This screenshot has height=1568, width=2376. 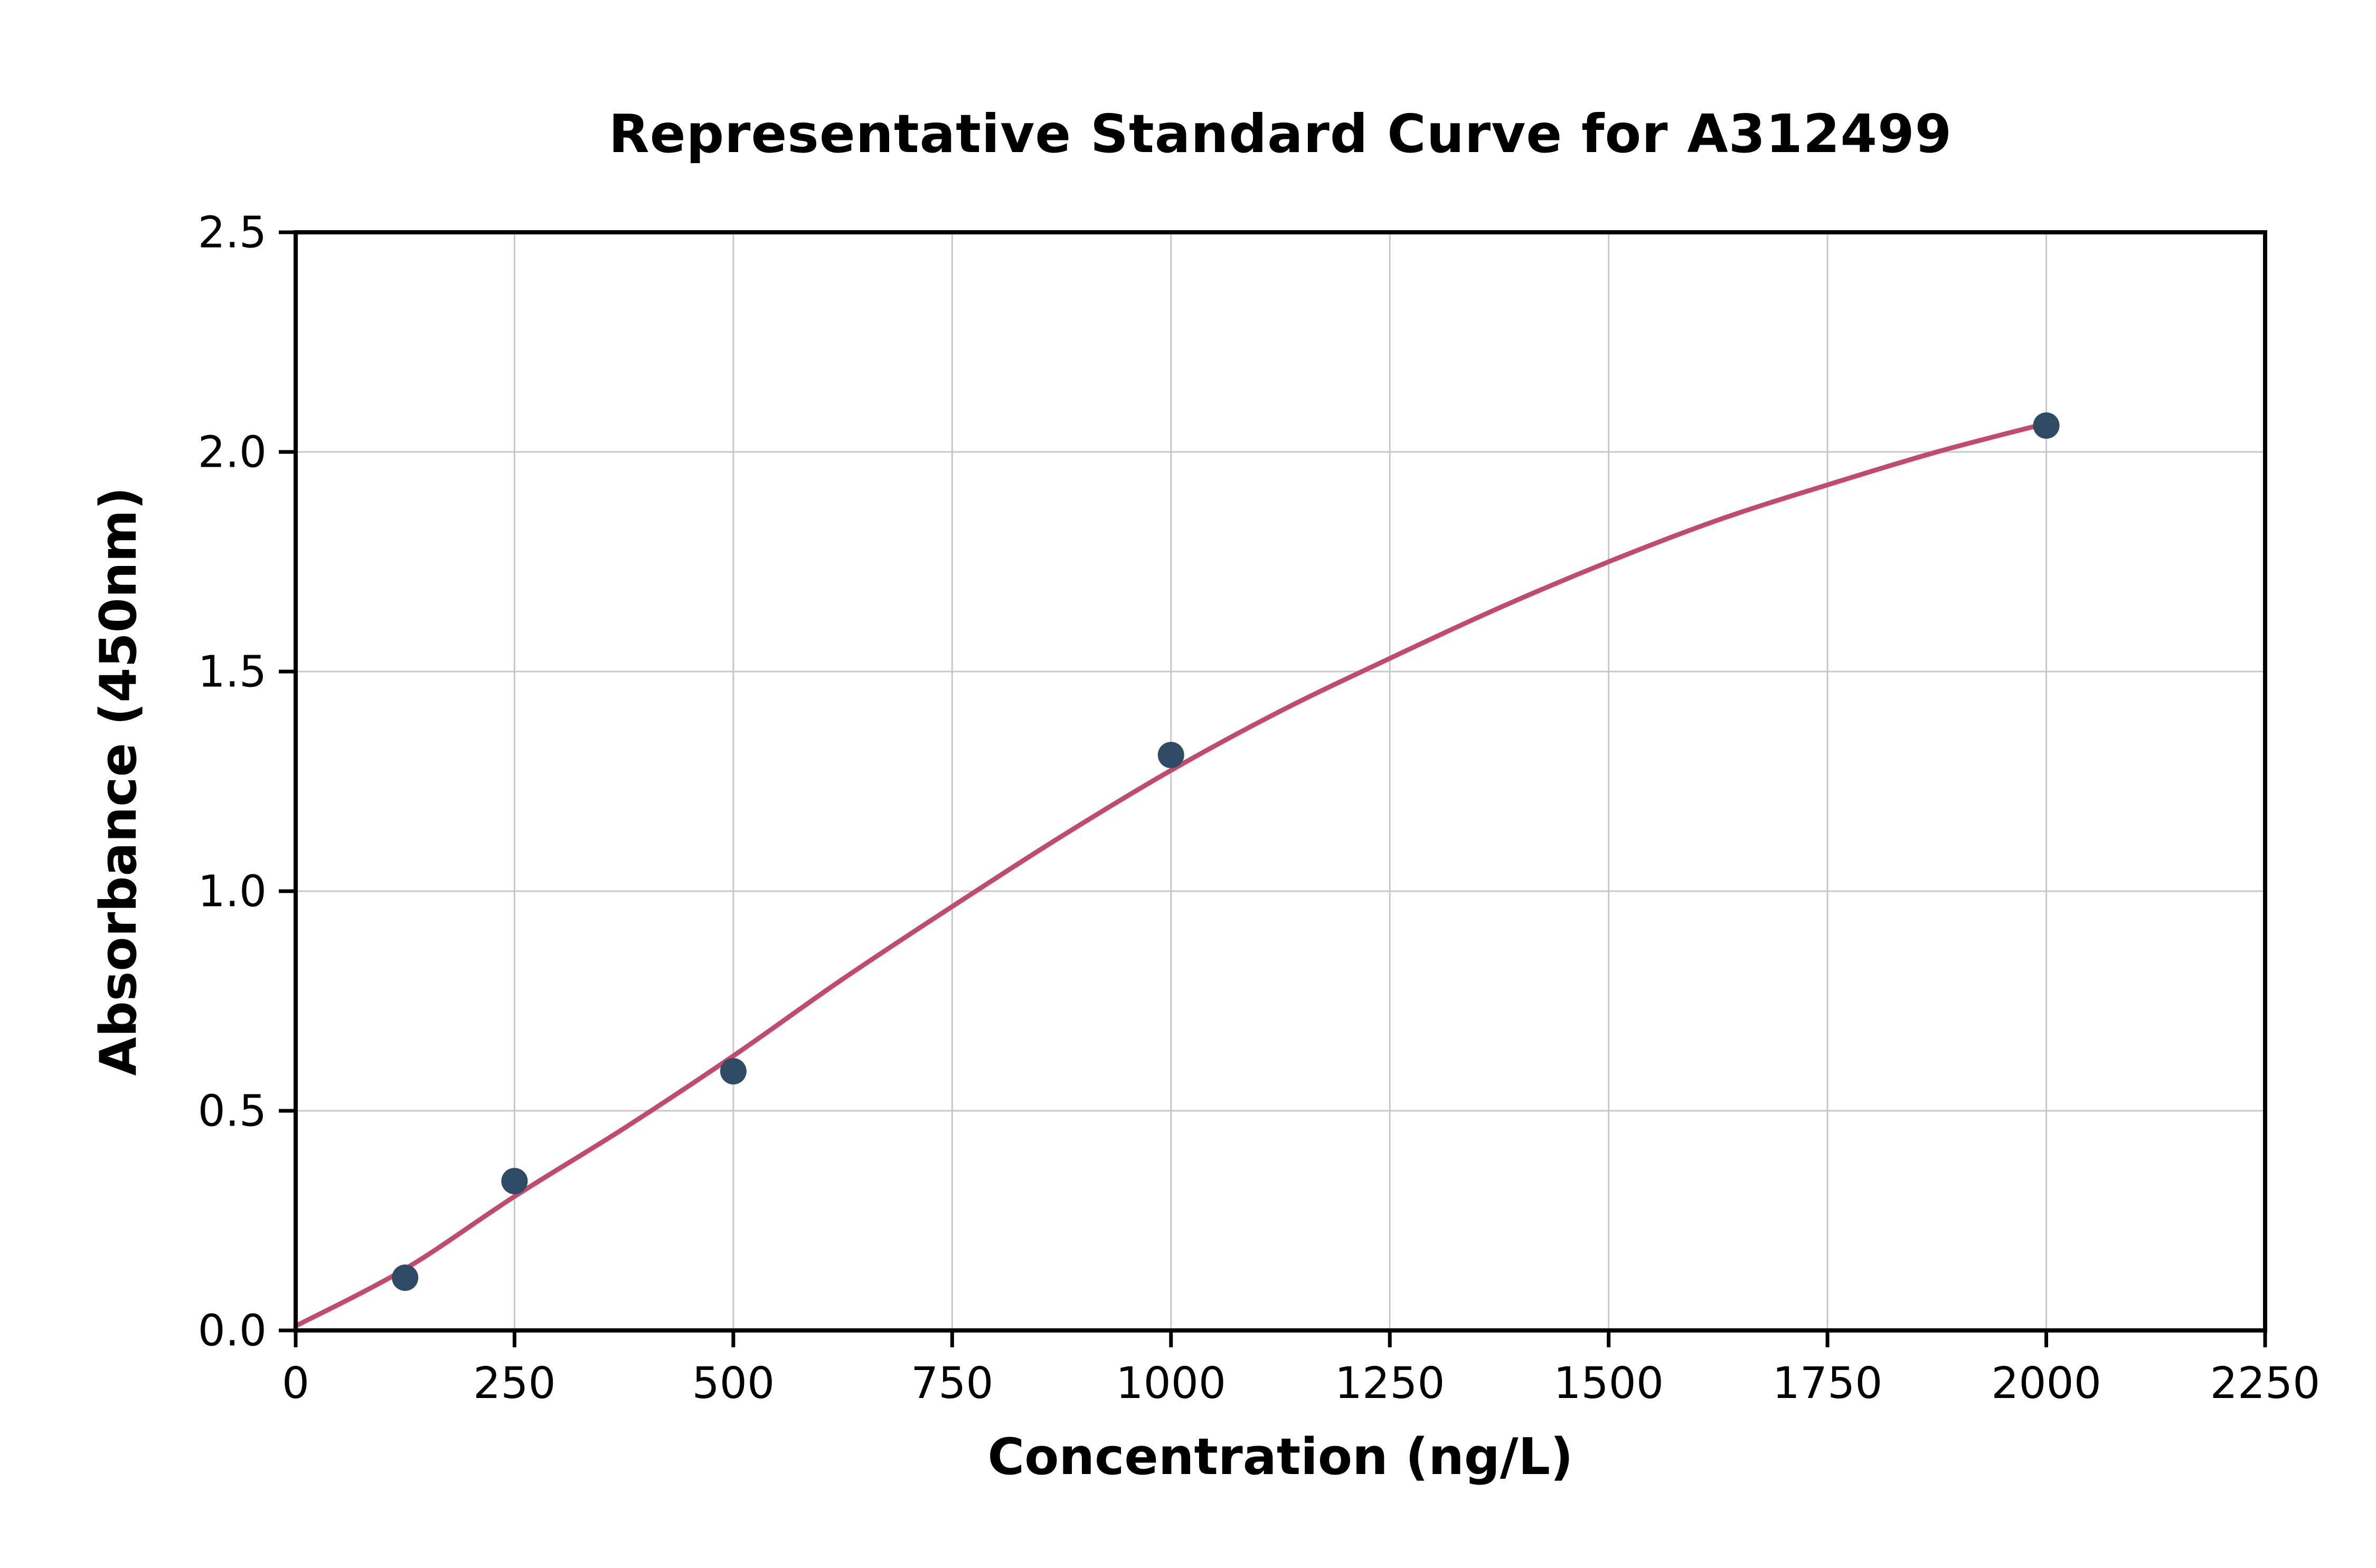 What do you see at coordinates (1171, 1384) in the screenshot?
I see `x-tick-label: 1000` at bounding box center [1171, 1384].